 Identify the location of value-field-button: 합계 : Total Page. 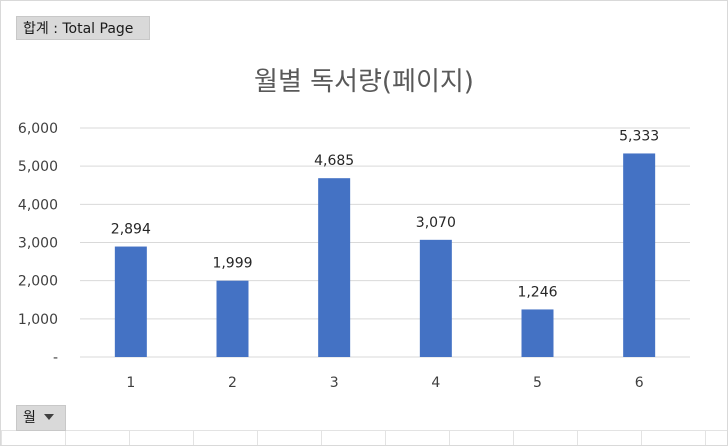
(83, 28).